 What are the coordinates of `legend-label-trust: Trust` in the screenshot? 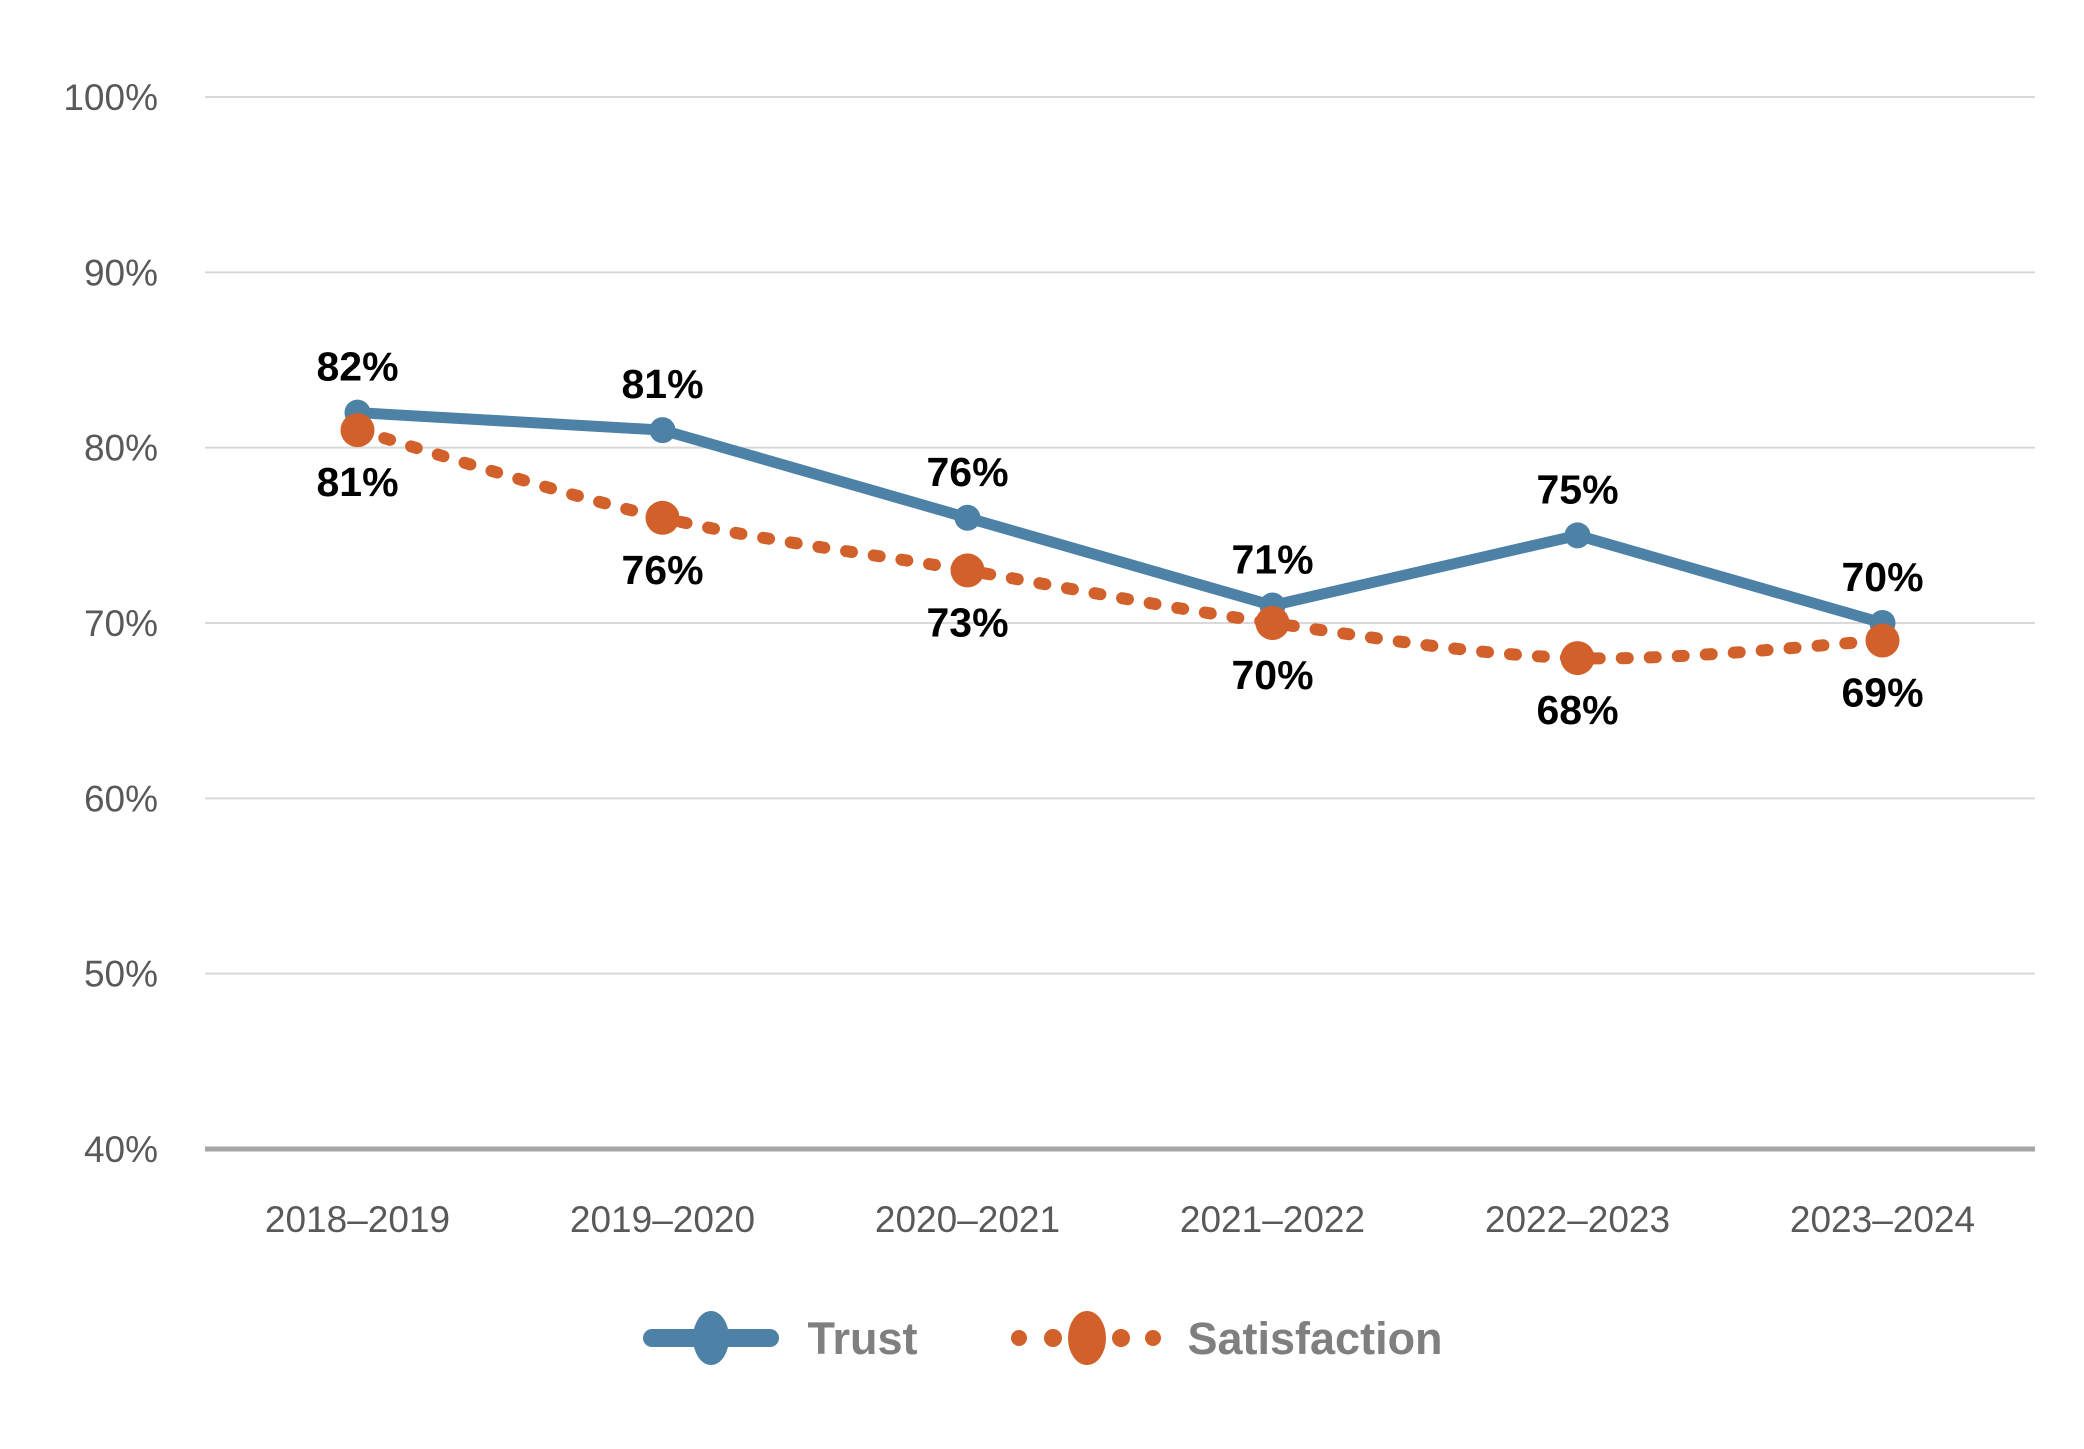 It's located at (862, 1338).